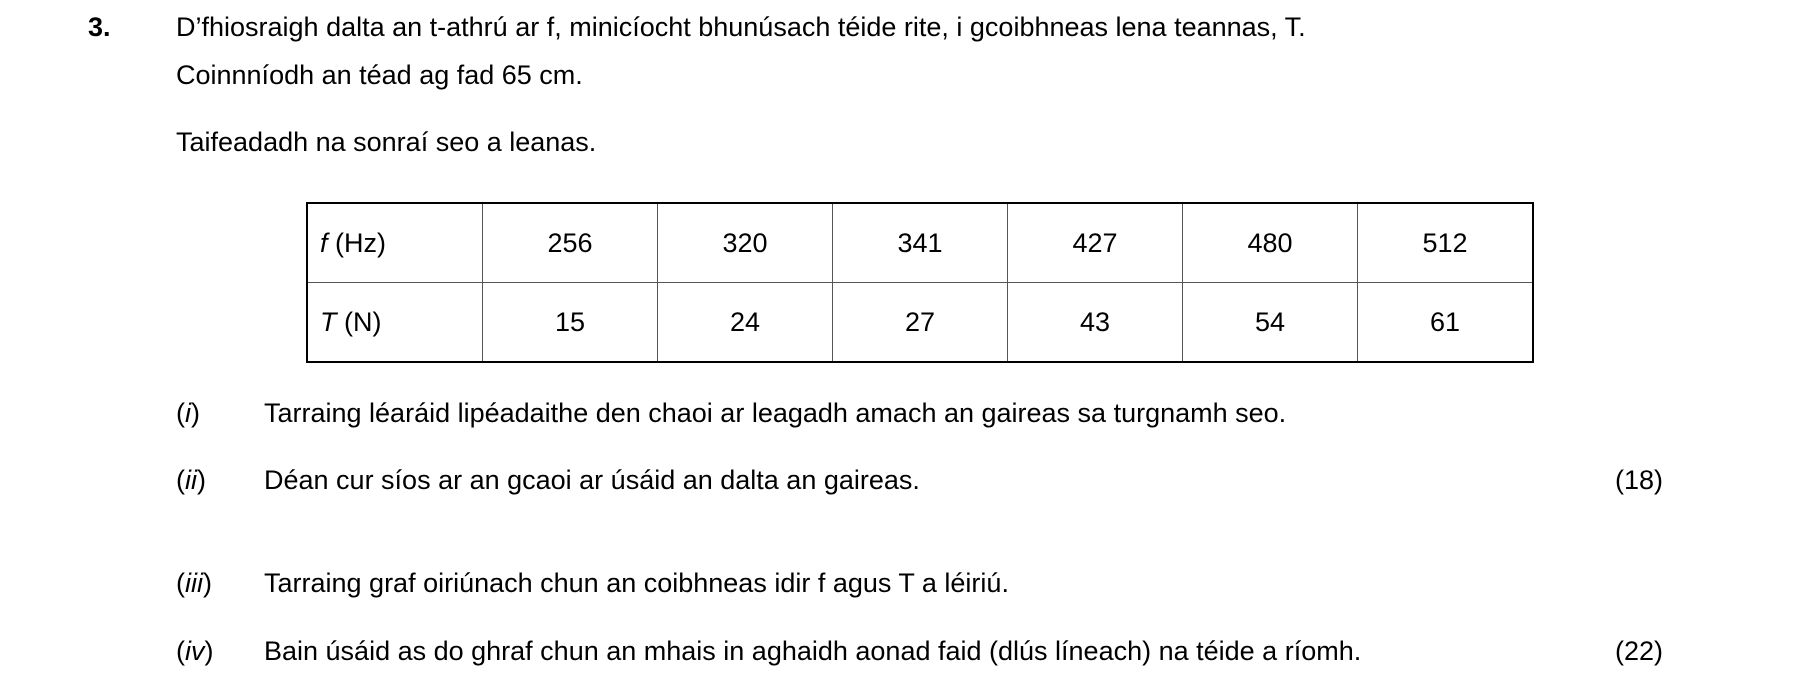 The height and width of the screenshot is (683, 1818). Describe the element at coordinates (1638, 480) in the screenshot. I see `marks: (18)` at that location.